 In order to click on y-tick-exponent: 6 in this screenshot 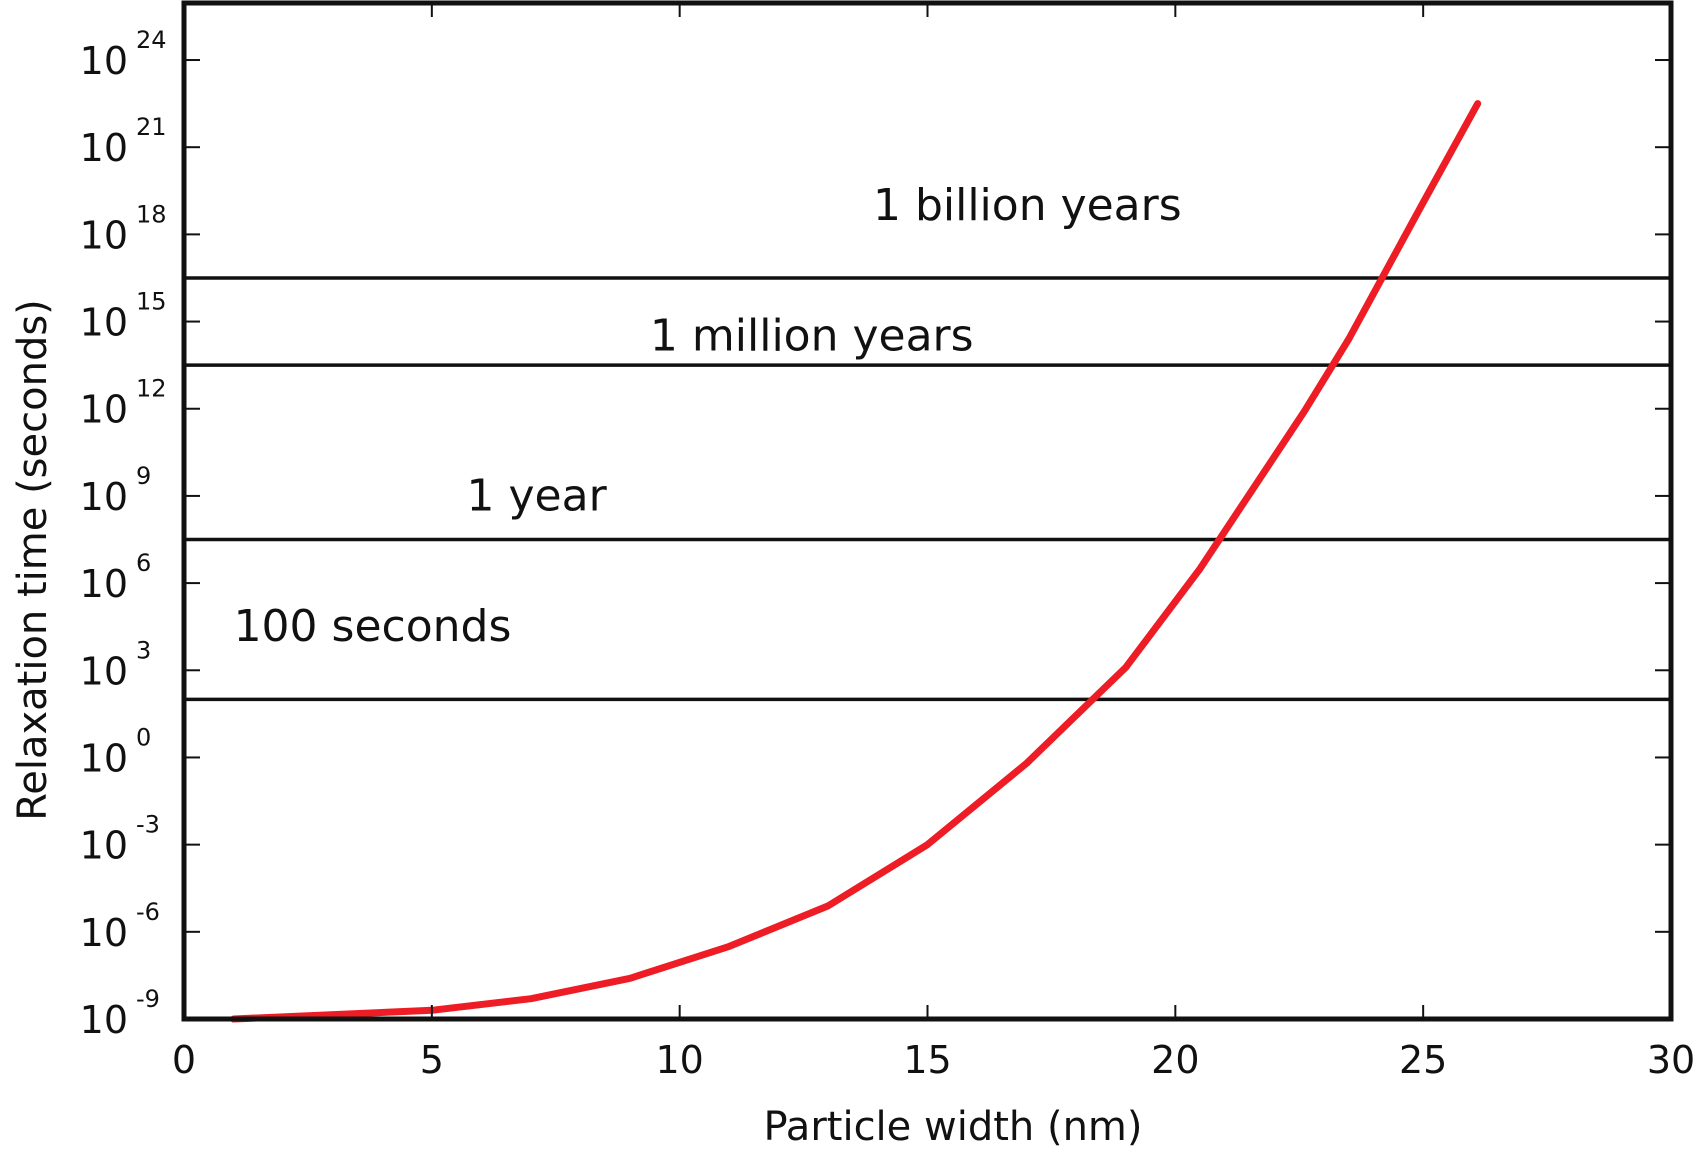, I will do `click(143, 563)`.